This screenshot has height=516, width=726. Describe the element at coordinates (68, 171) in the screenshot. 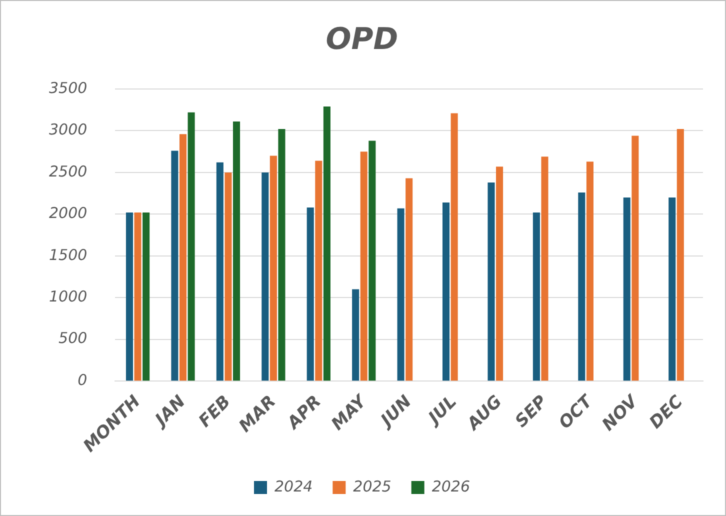

I see `y-tick-label: 2500` at that location.